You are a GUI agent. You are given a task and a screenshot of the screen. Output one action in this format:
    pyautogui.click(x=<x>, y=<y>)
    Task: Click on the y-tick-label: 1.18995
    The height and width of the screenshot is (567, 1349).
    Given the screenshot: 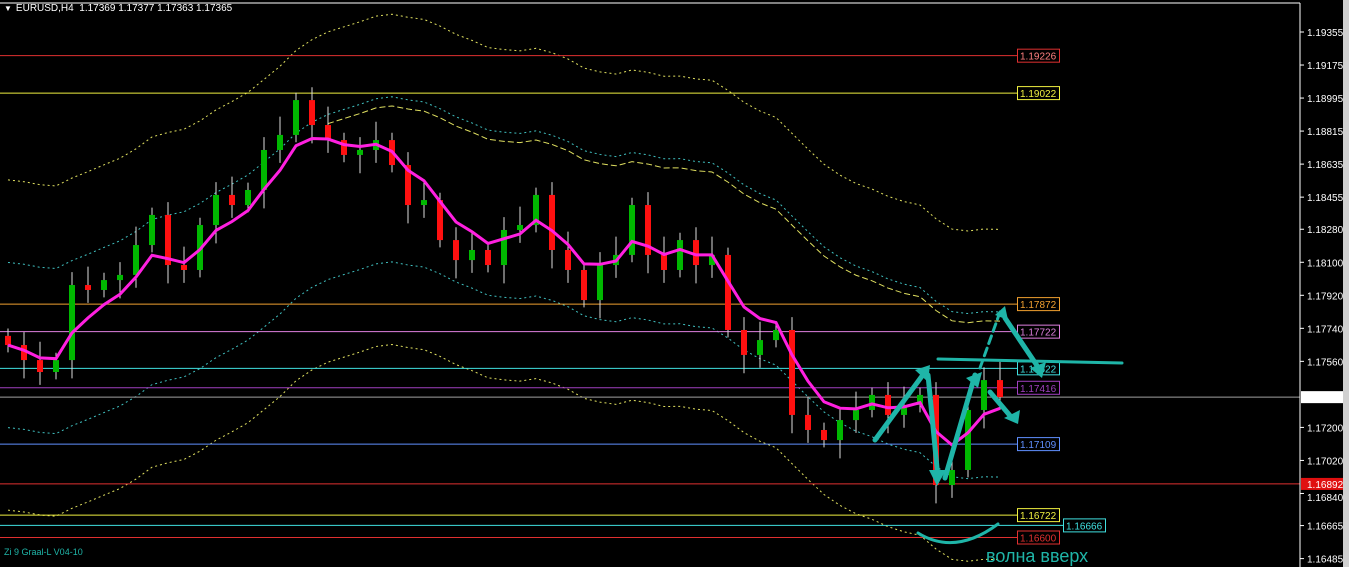 What is the action you would take?
    pyautogui.click(x=1325, y=99)
    